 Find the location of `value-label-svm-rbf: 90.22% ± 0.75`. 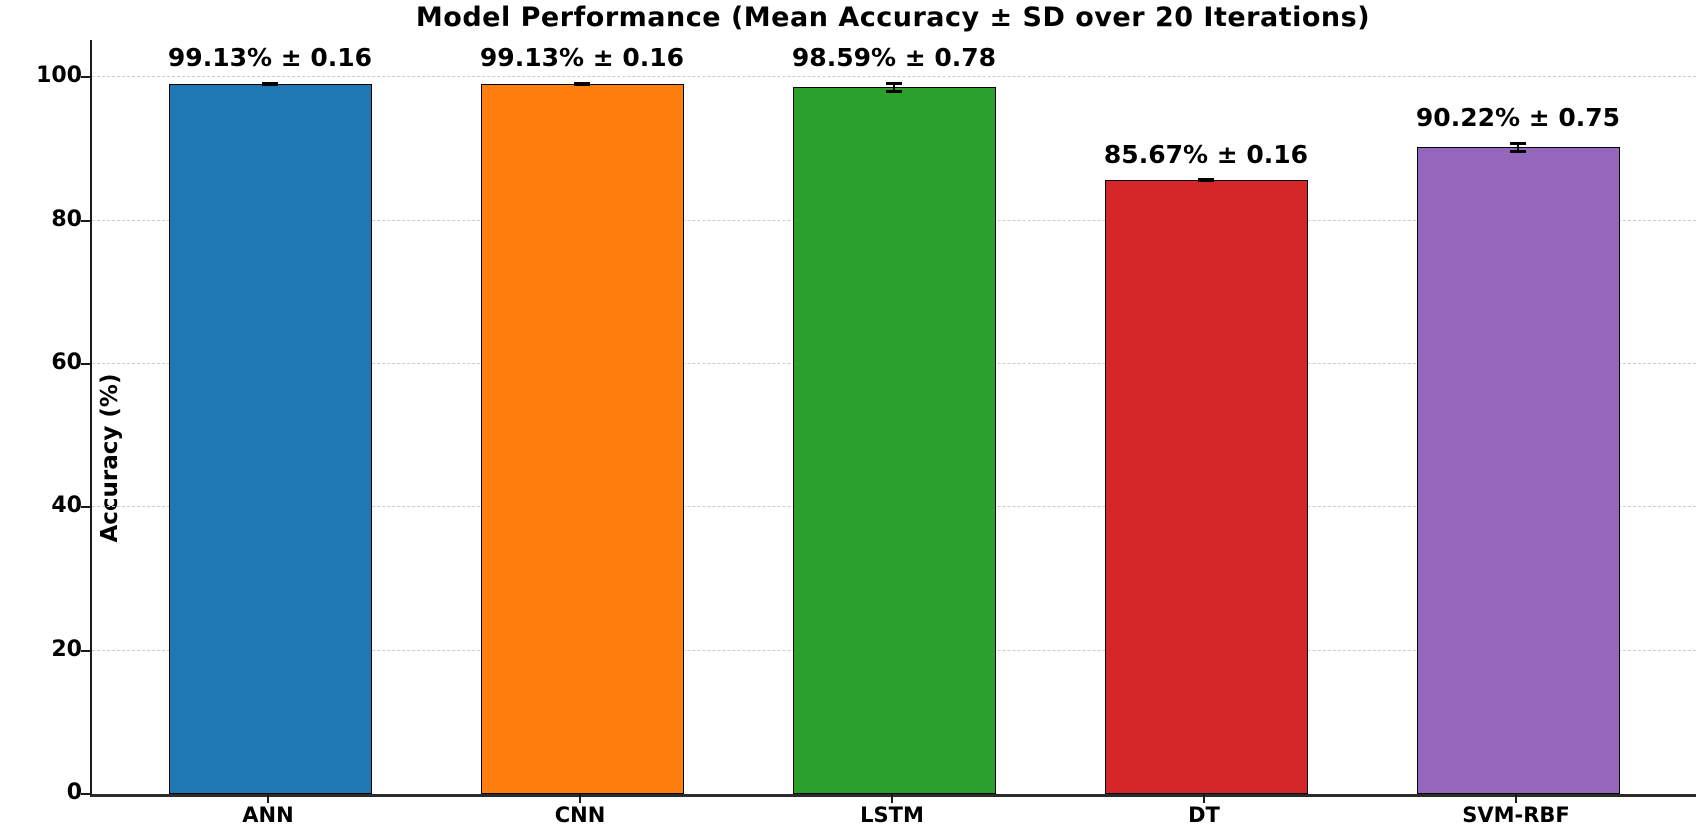

value-label-svm-rbf: 90.22% ± 0.75 is located at coordinates (1518, 117).